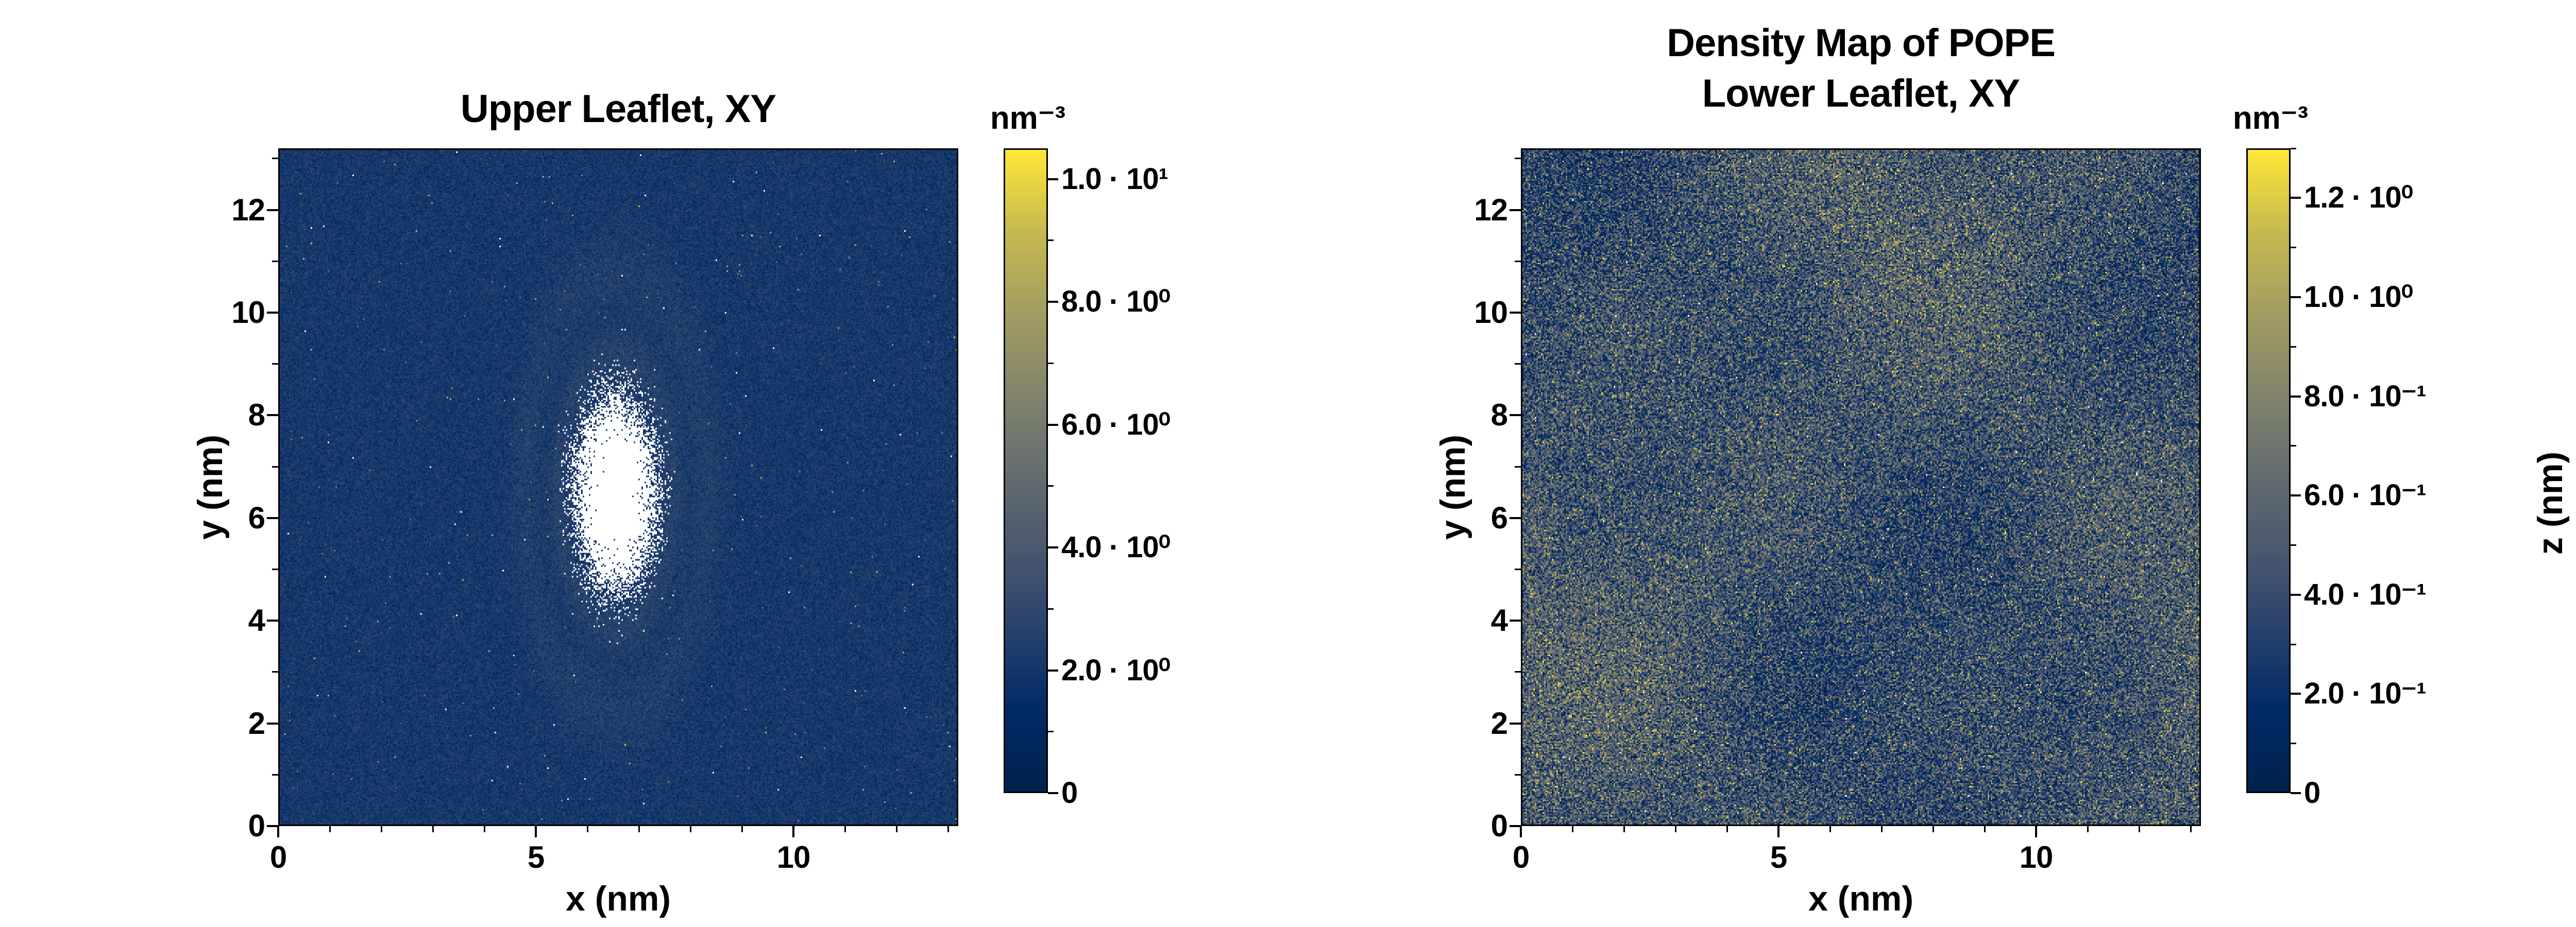 Image resolution: width=2576 pixels, height=927 pixels. Describe the element at coordinates (2365, 396) in the screenshot. I see `colorbar-tick-label: 8.0 · 10⁻¹` at that location.